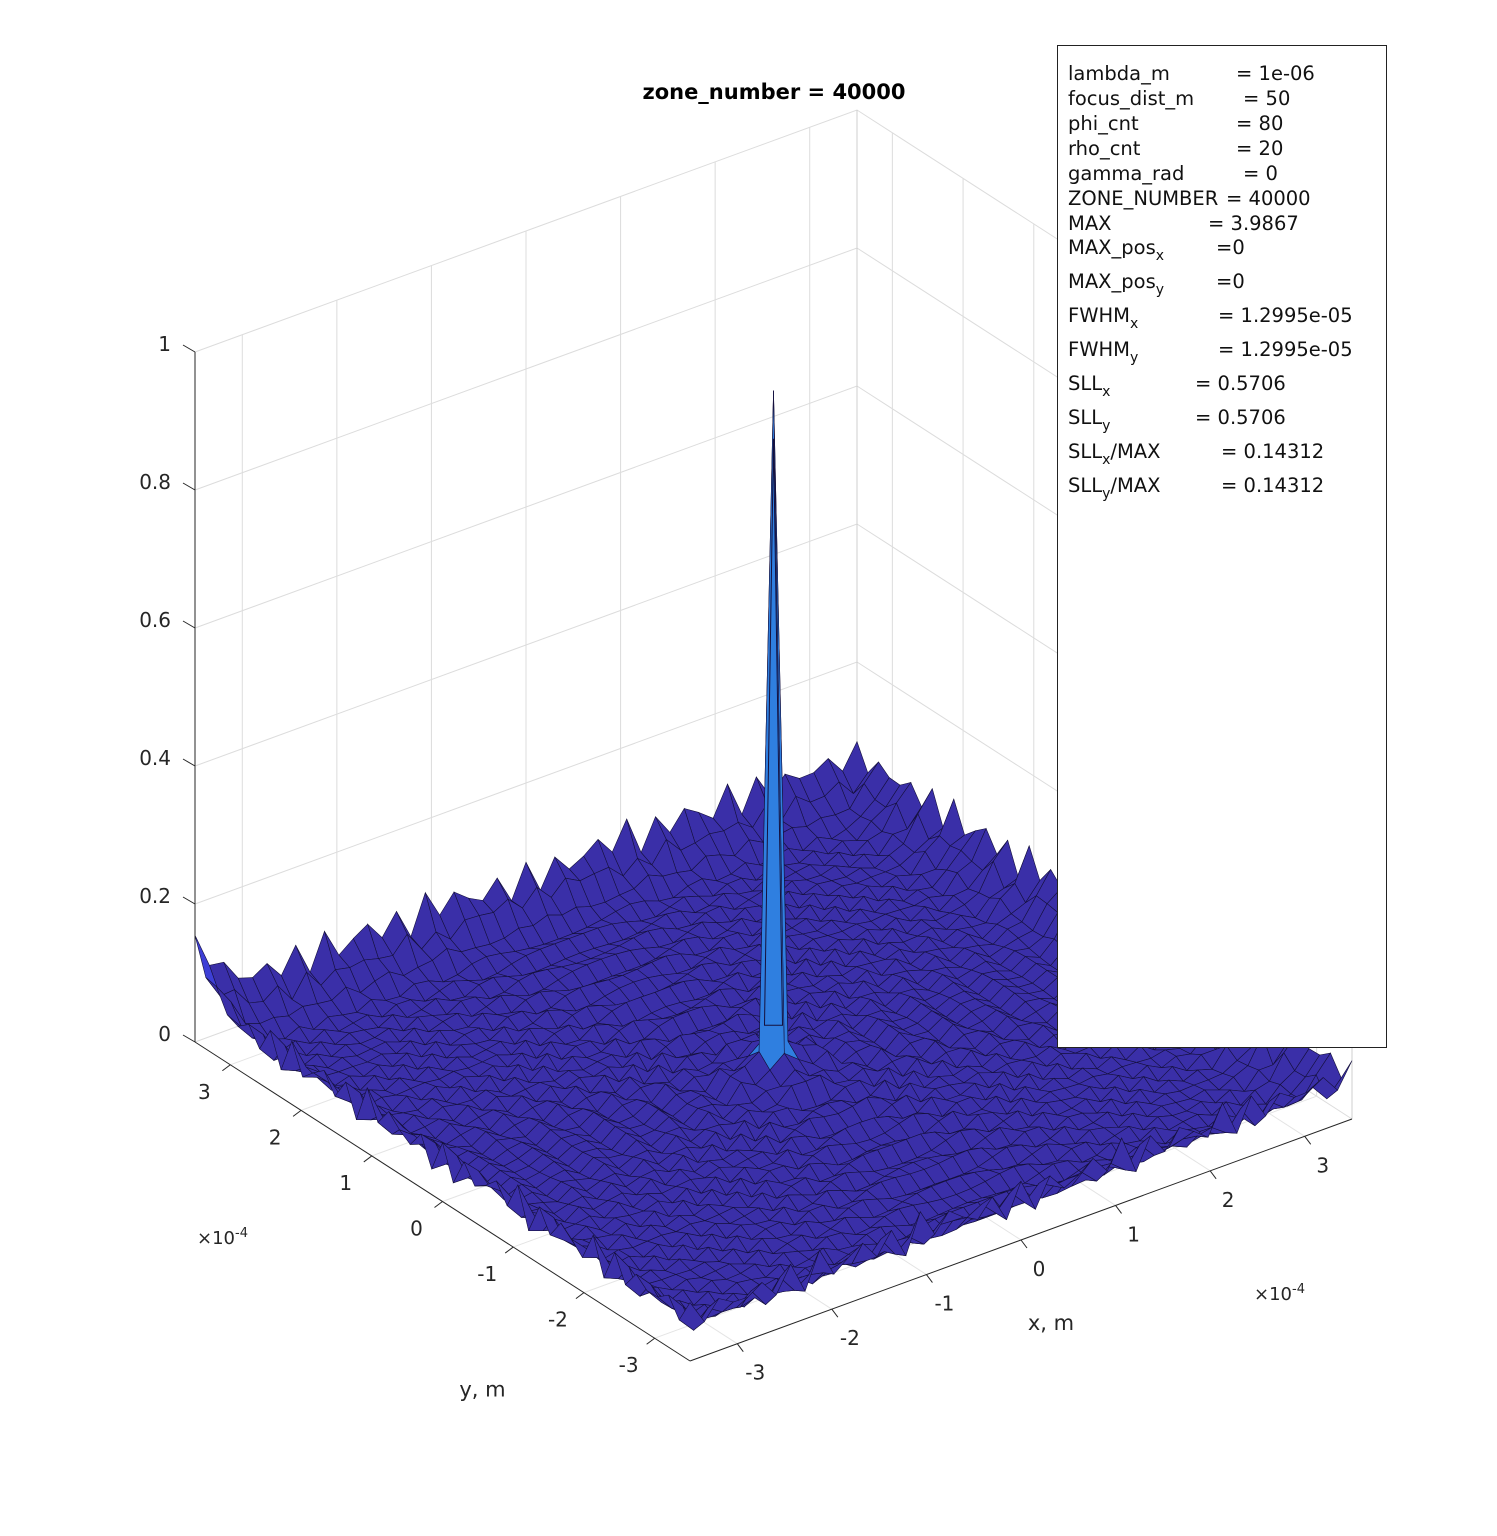 This screenshot has height=1536, width=1497. What do you see at coordinates (1260, 123) in the screenshot?
I see `info-value: = 80` at bounding box center [1260, 123].